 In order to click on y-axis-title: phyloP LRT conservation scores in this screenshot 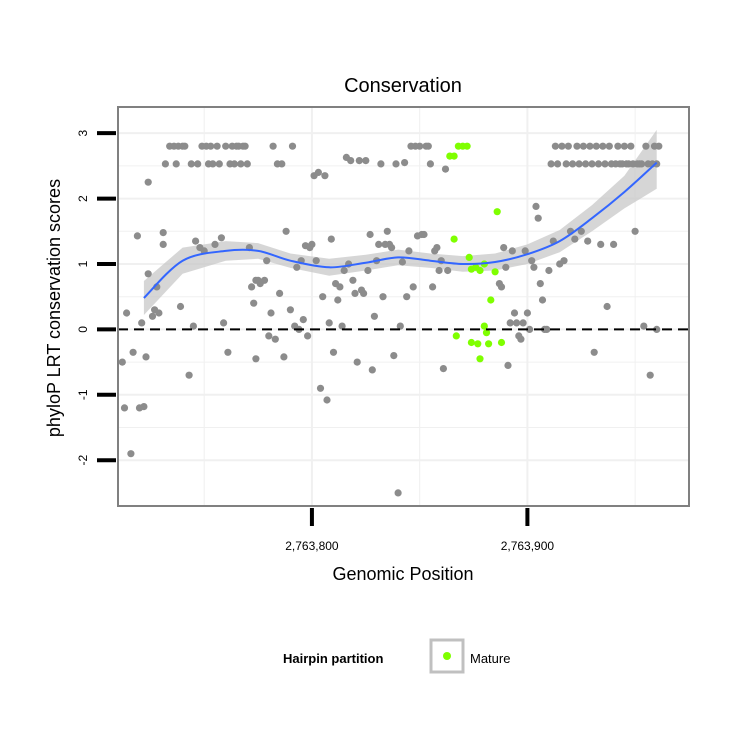, I will do `click(54, 308)`.